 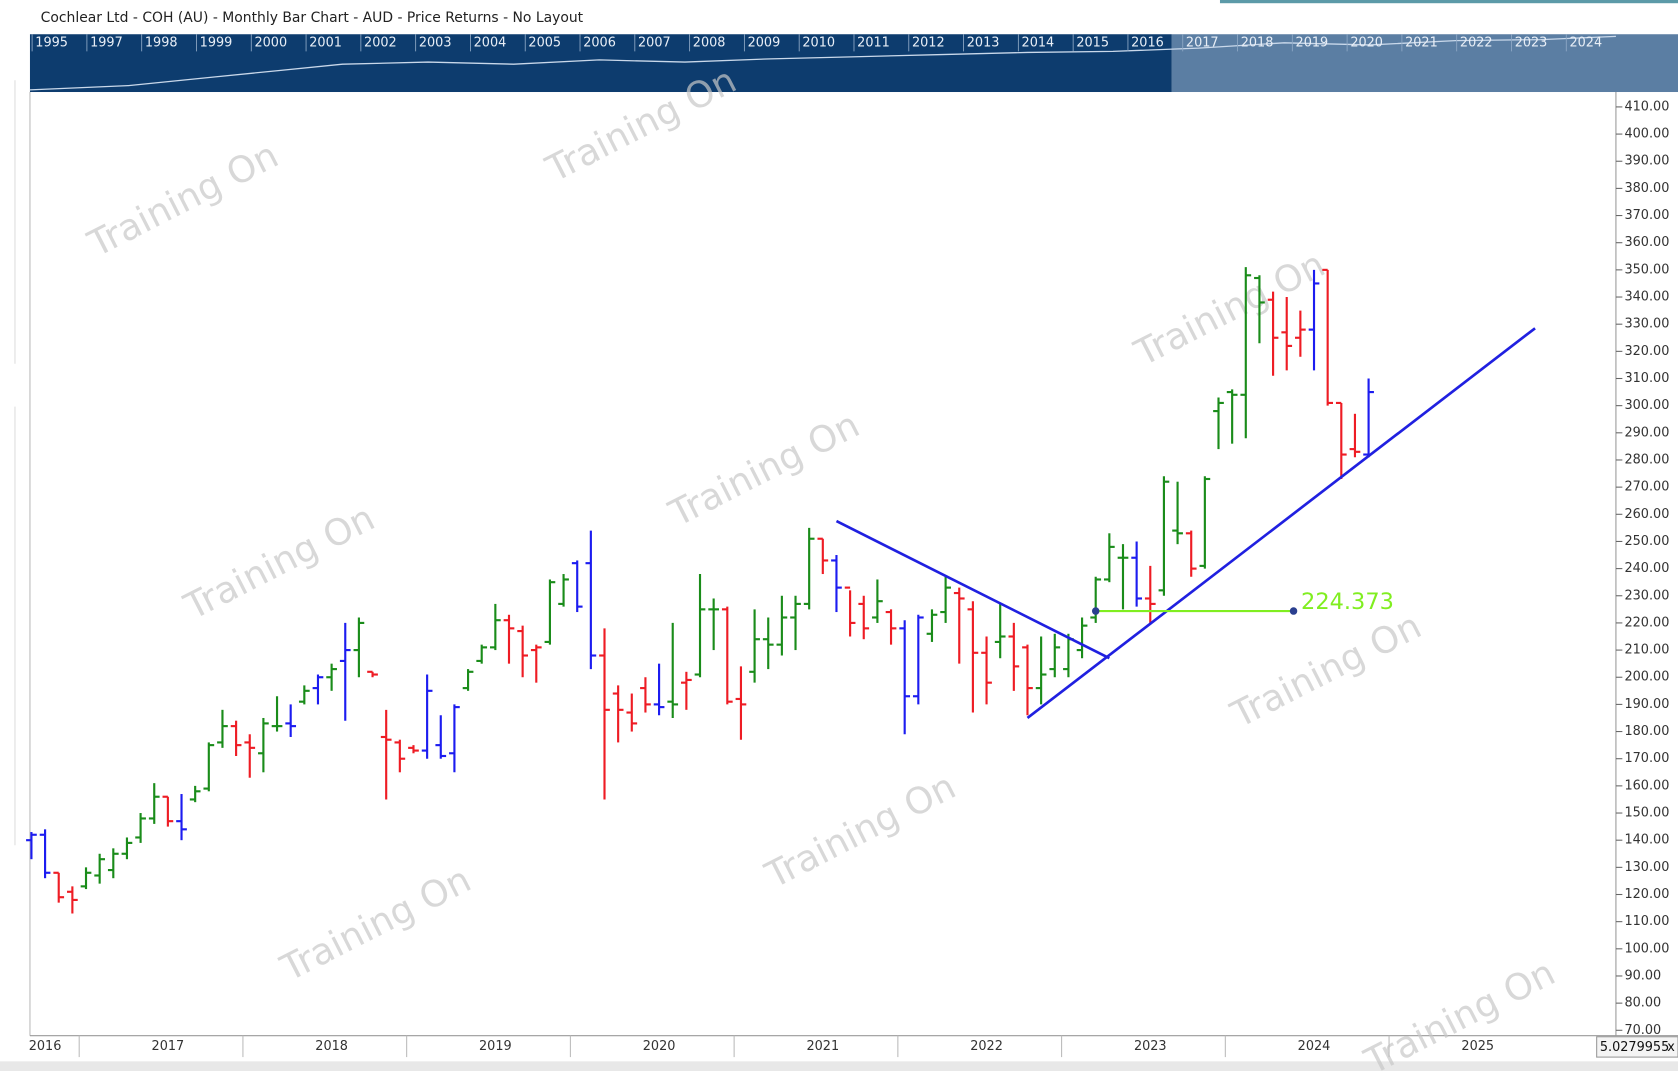 I want to click on navigator-year: 2023, so click(x=1531, y=42).